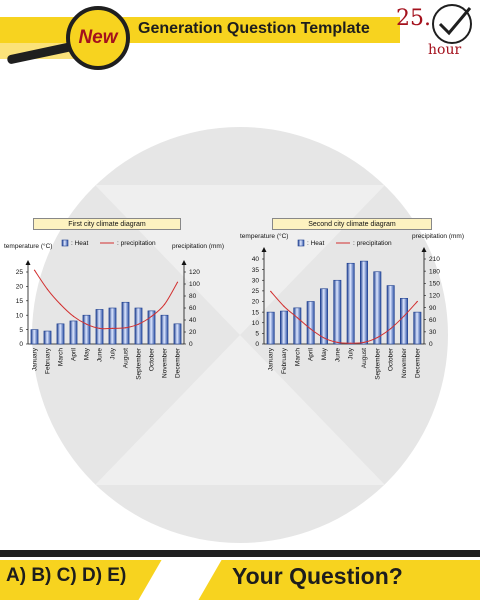 The height and width of the screenshot is (600, 480). I want to click on c2-ytick-label-left-5: 25, so click(256, 291).